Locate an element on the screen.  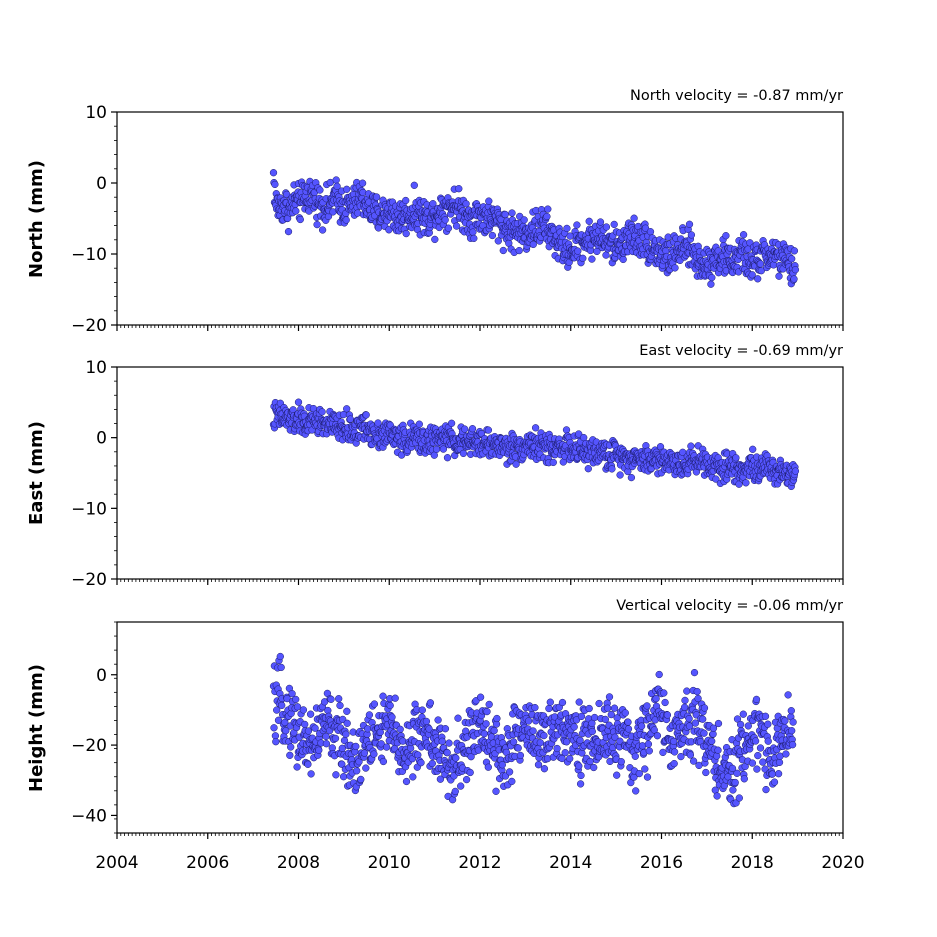
x-tick-label: 2006 is located at coordinates (207, 863).